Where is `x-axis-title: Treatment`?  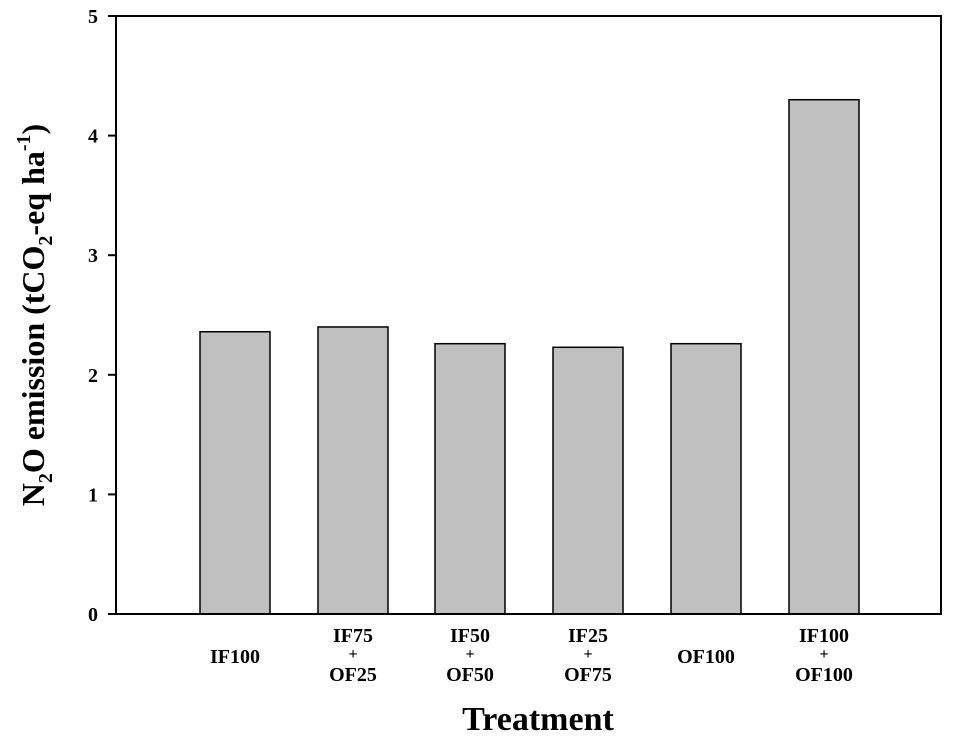
x-axis-title: Treatment is located at coordinates (538, 719).